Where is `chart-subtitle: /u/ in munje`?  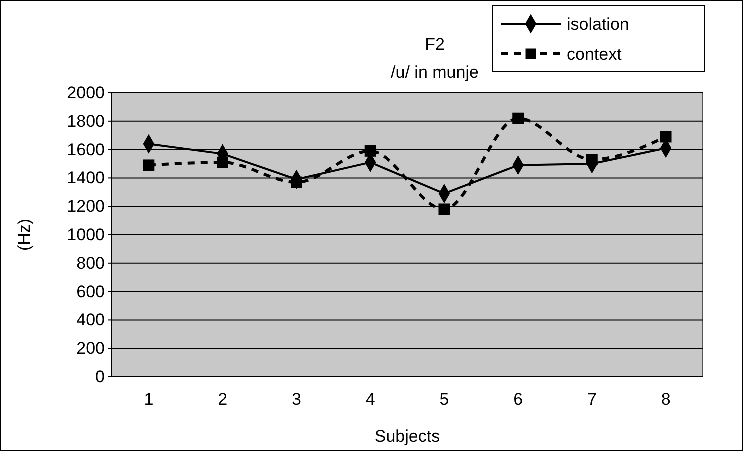 chart-subtitle: /u/ in munje is located at coordinates (435, 72).